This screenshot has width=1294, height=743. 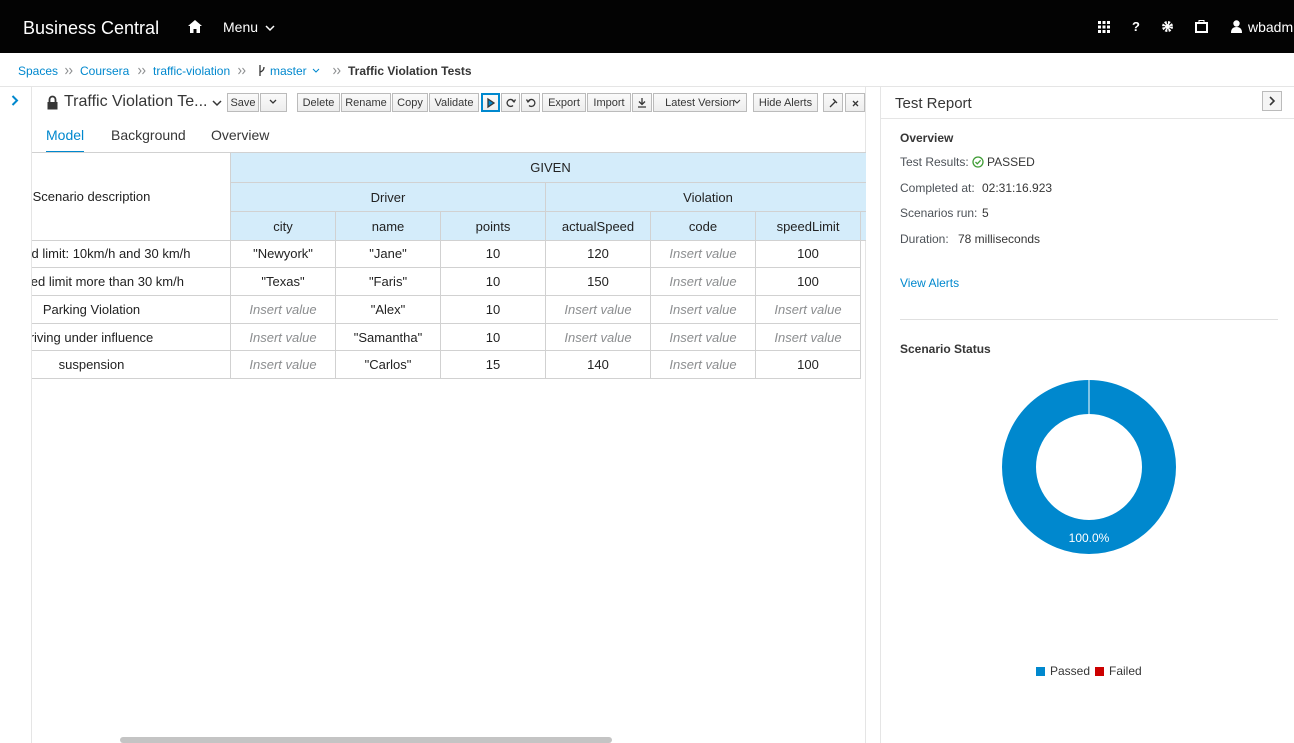 I want to click on toolbar-button: Export, so click(x=564, y=102).